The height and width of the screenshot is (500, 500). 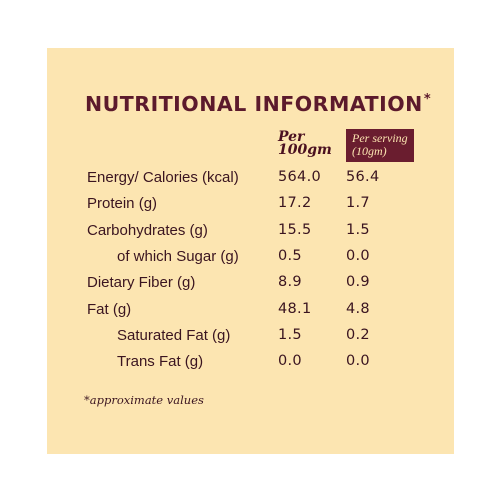 What do you see at coordinates (295, 203) in the screenshot?
I see `value-per-100gm: 17.2` at bounding box center [295, 203].